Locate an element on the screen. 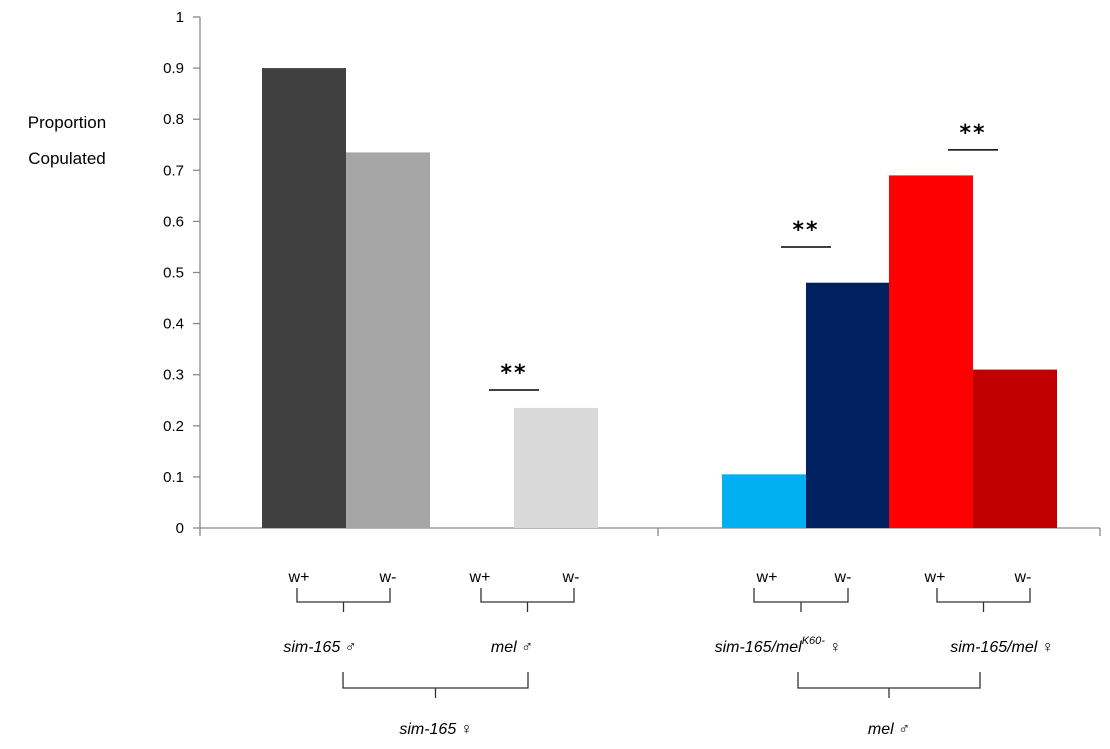 The height and width of the screenshot is (749, 1110). group-label: sim-165 ♂ is located at coordinates (319, 647).